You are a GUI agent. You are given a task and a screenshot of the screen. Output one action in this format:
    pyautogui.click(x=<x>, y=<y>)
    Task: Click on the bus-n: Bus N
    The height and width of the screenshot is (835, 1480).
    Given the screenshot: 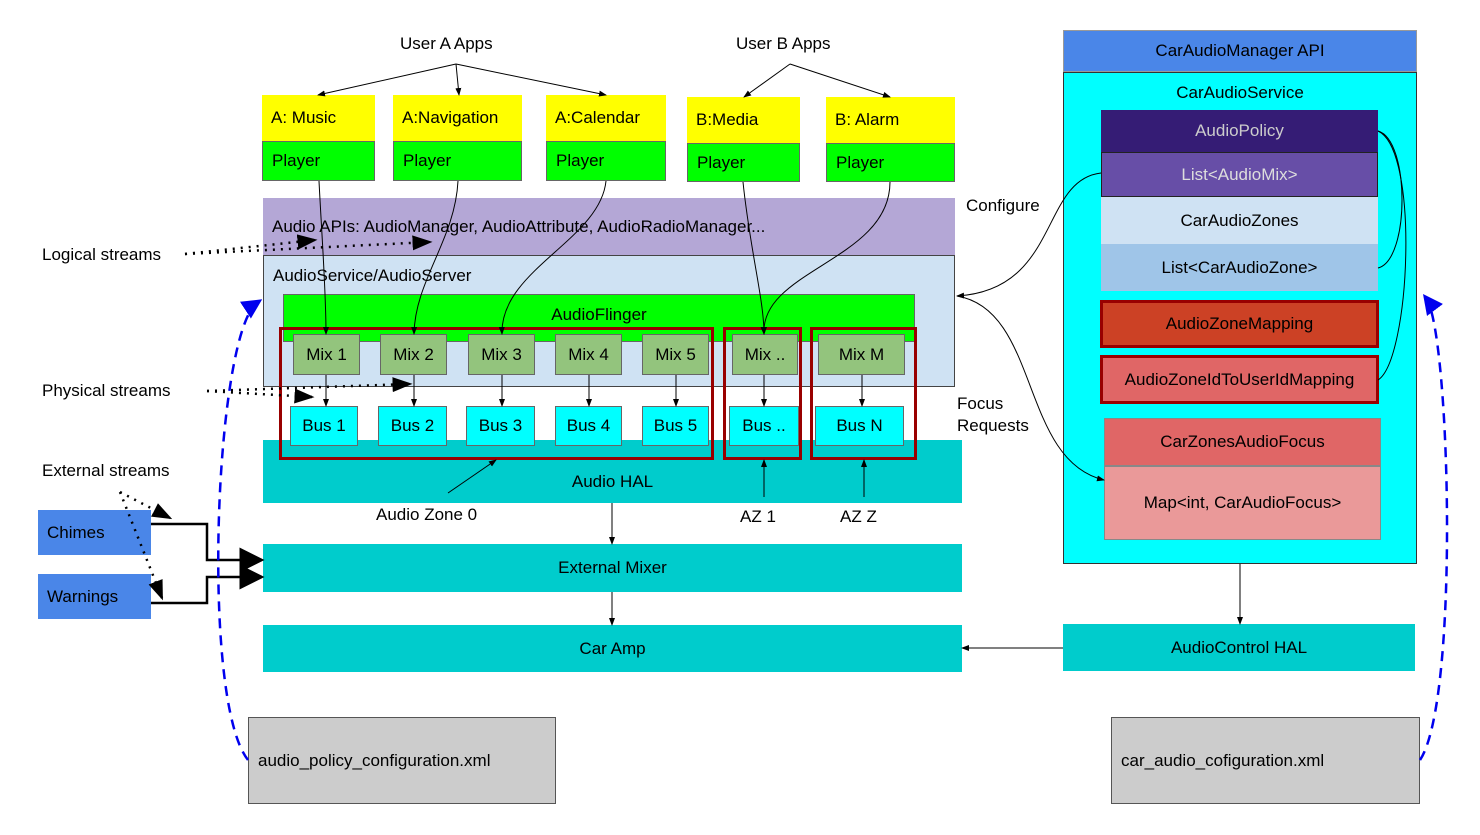 What is the action you would take?
    pyautogui.click(x=859, y=426)
    